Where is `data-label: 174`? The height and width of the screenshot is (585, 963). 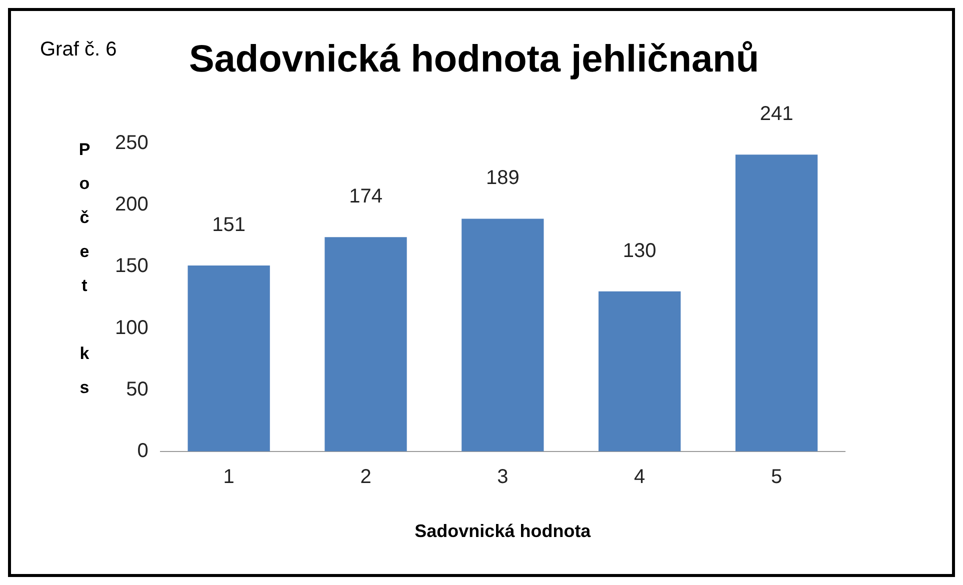
data-label: 174 is located at coordinates (365, 197).